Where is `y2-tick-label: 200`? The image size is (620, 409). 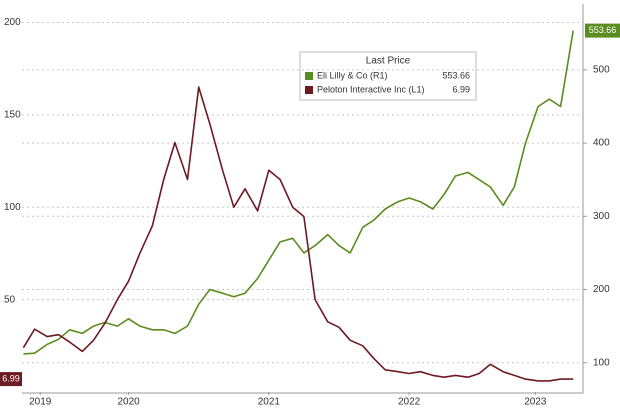 y2-tick-label: 200 is located at coordinates (601, 289).